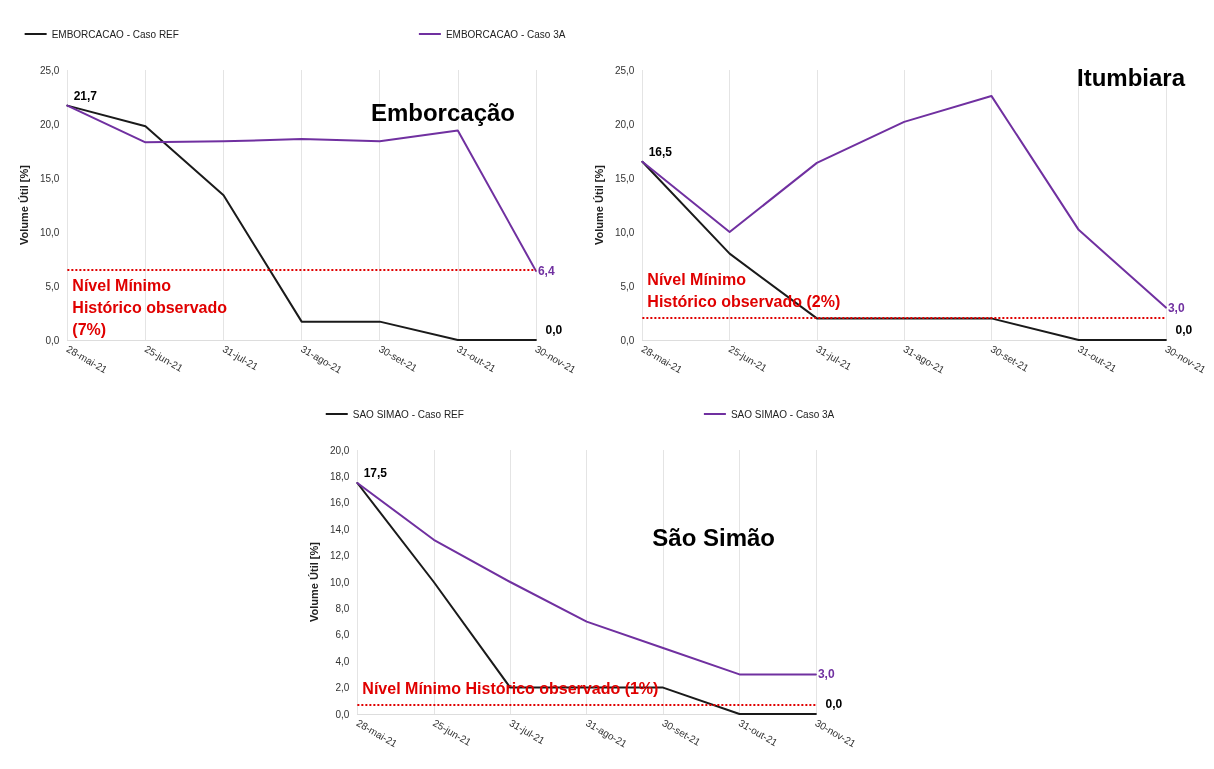 This screenshot has width=1214, height=769. Describe the element at coordinates (152, 308) in the screenshot. I see `ref-line-label: Nível Mínimo Histórico observado (7%)` at that location.